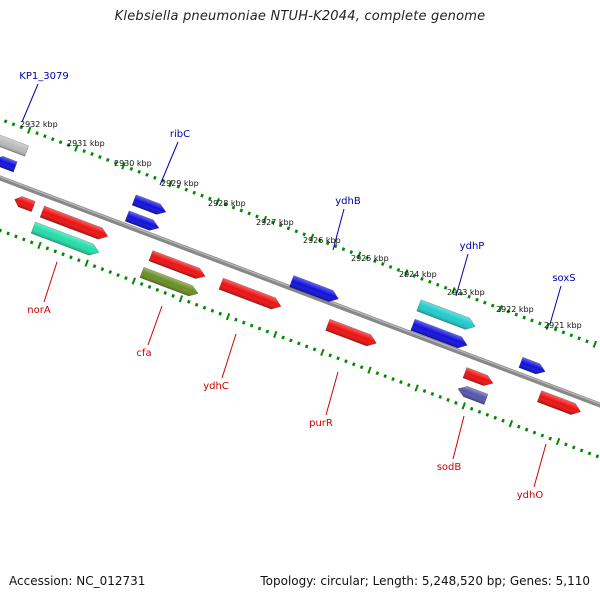 The width and height of the screenshot is (600, 600). What do you see at coordinates (472, 246) in the screenshot?
I see `gene-label: ydhP` at bounding box center [472, 246].